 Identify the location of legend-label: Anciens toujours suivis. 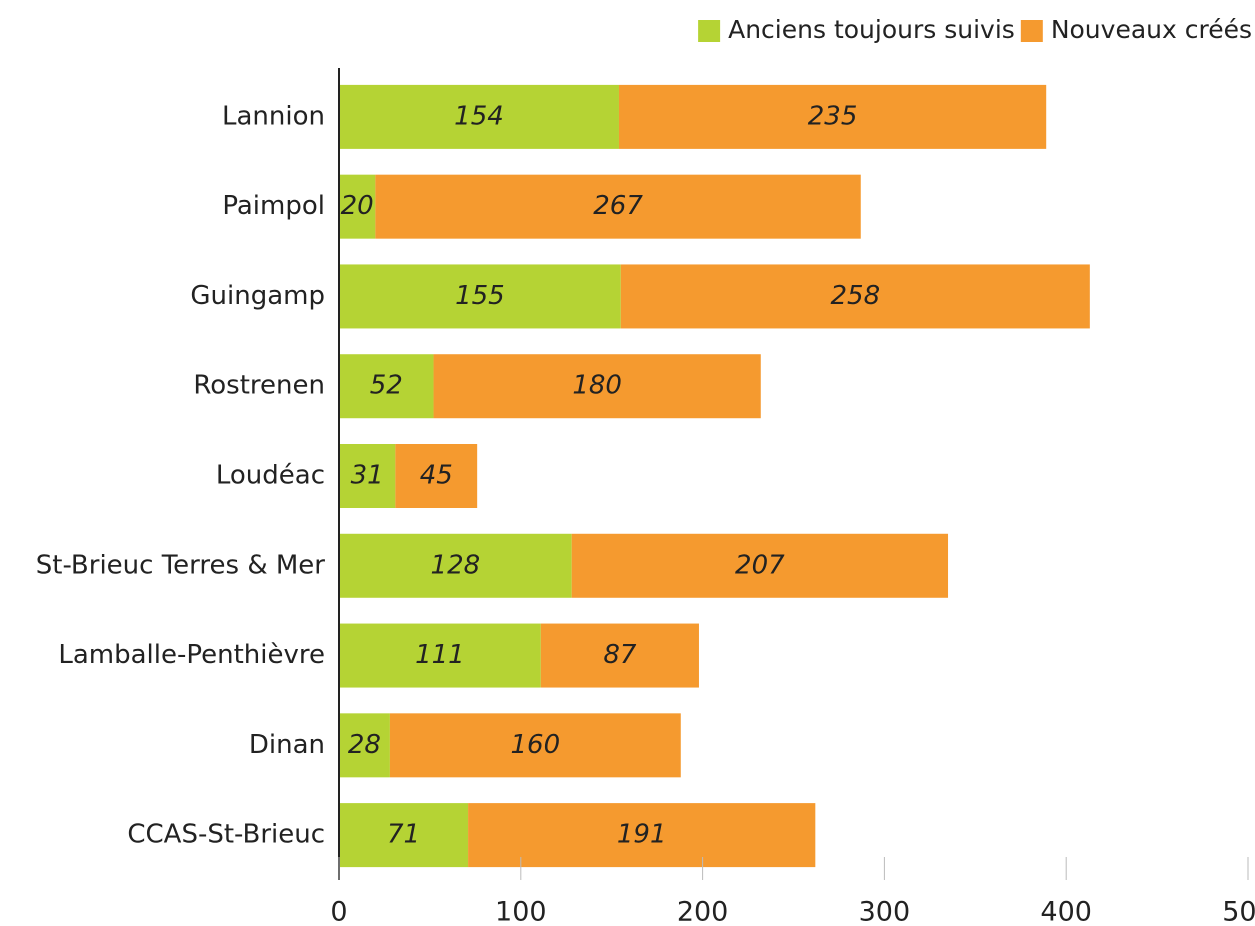
(871, 29).